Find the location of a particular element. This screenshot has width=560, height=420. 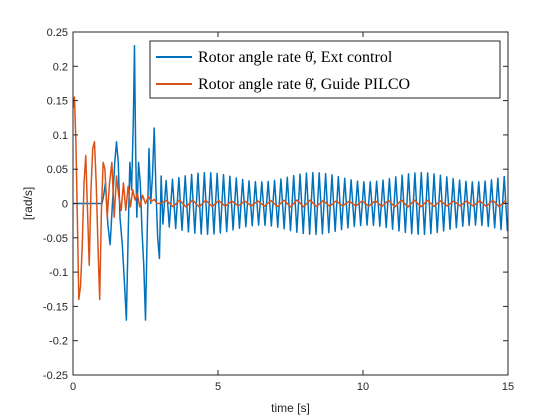

y-tick-label: 0 is located at coordinates (65, 205).